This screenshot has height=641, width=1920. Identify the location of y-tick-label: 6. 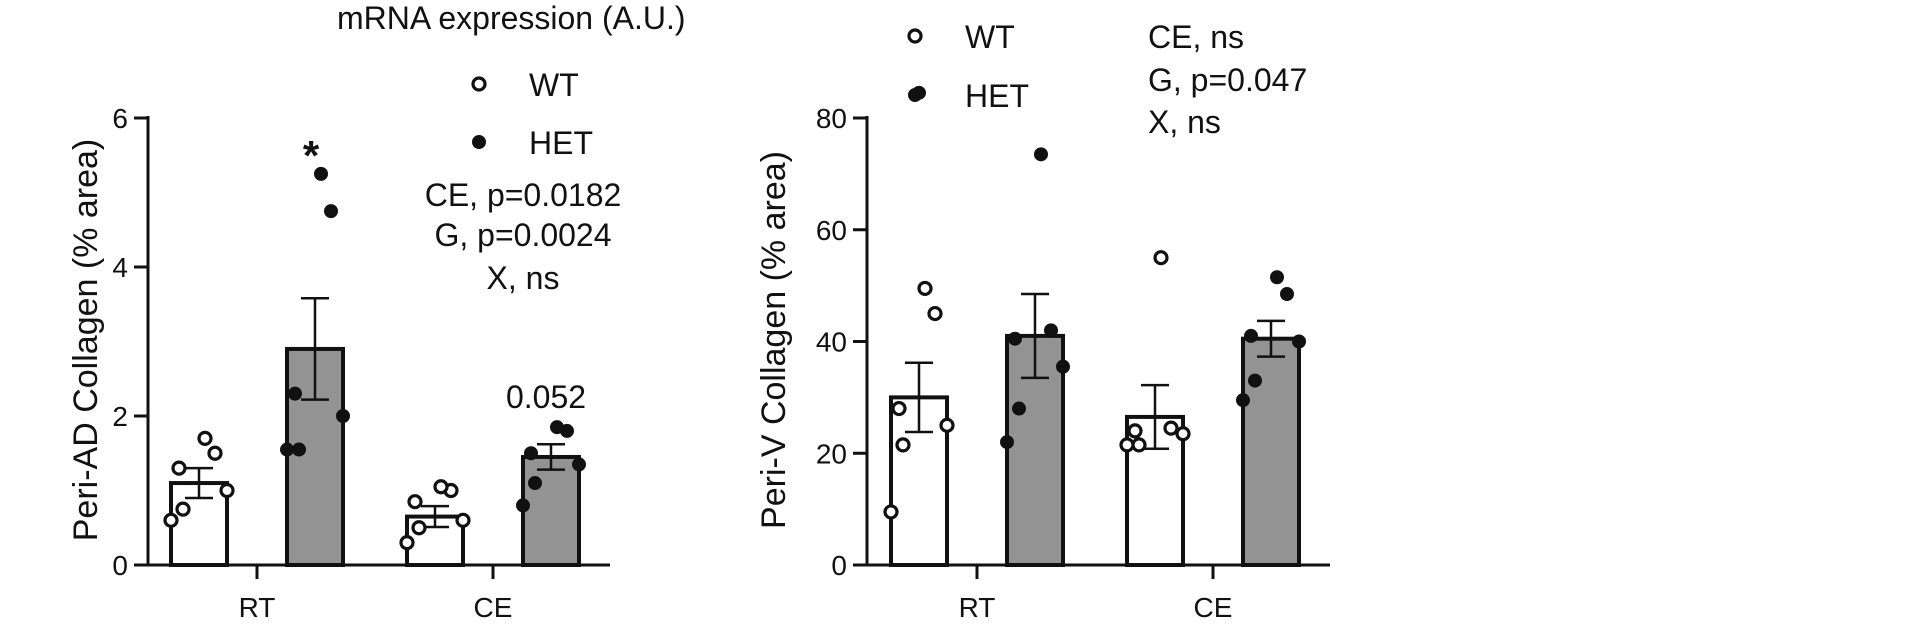
(120, 118).